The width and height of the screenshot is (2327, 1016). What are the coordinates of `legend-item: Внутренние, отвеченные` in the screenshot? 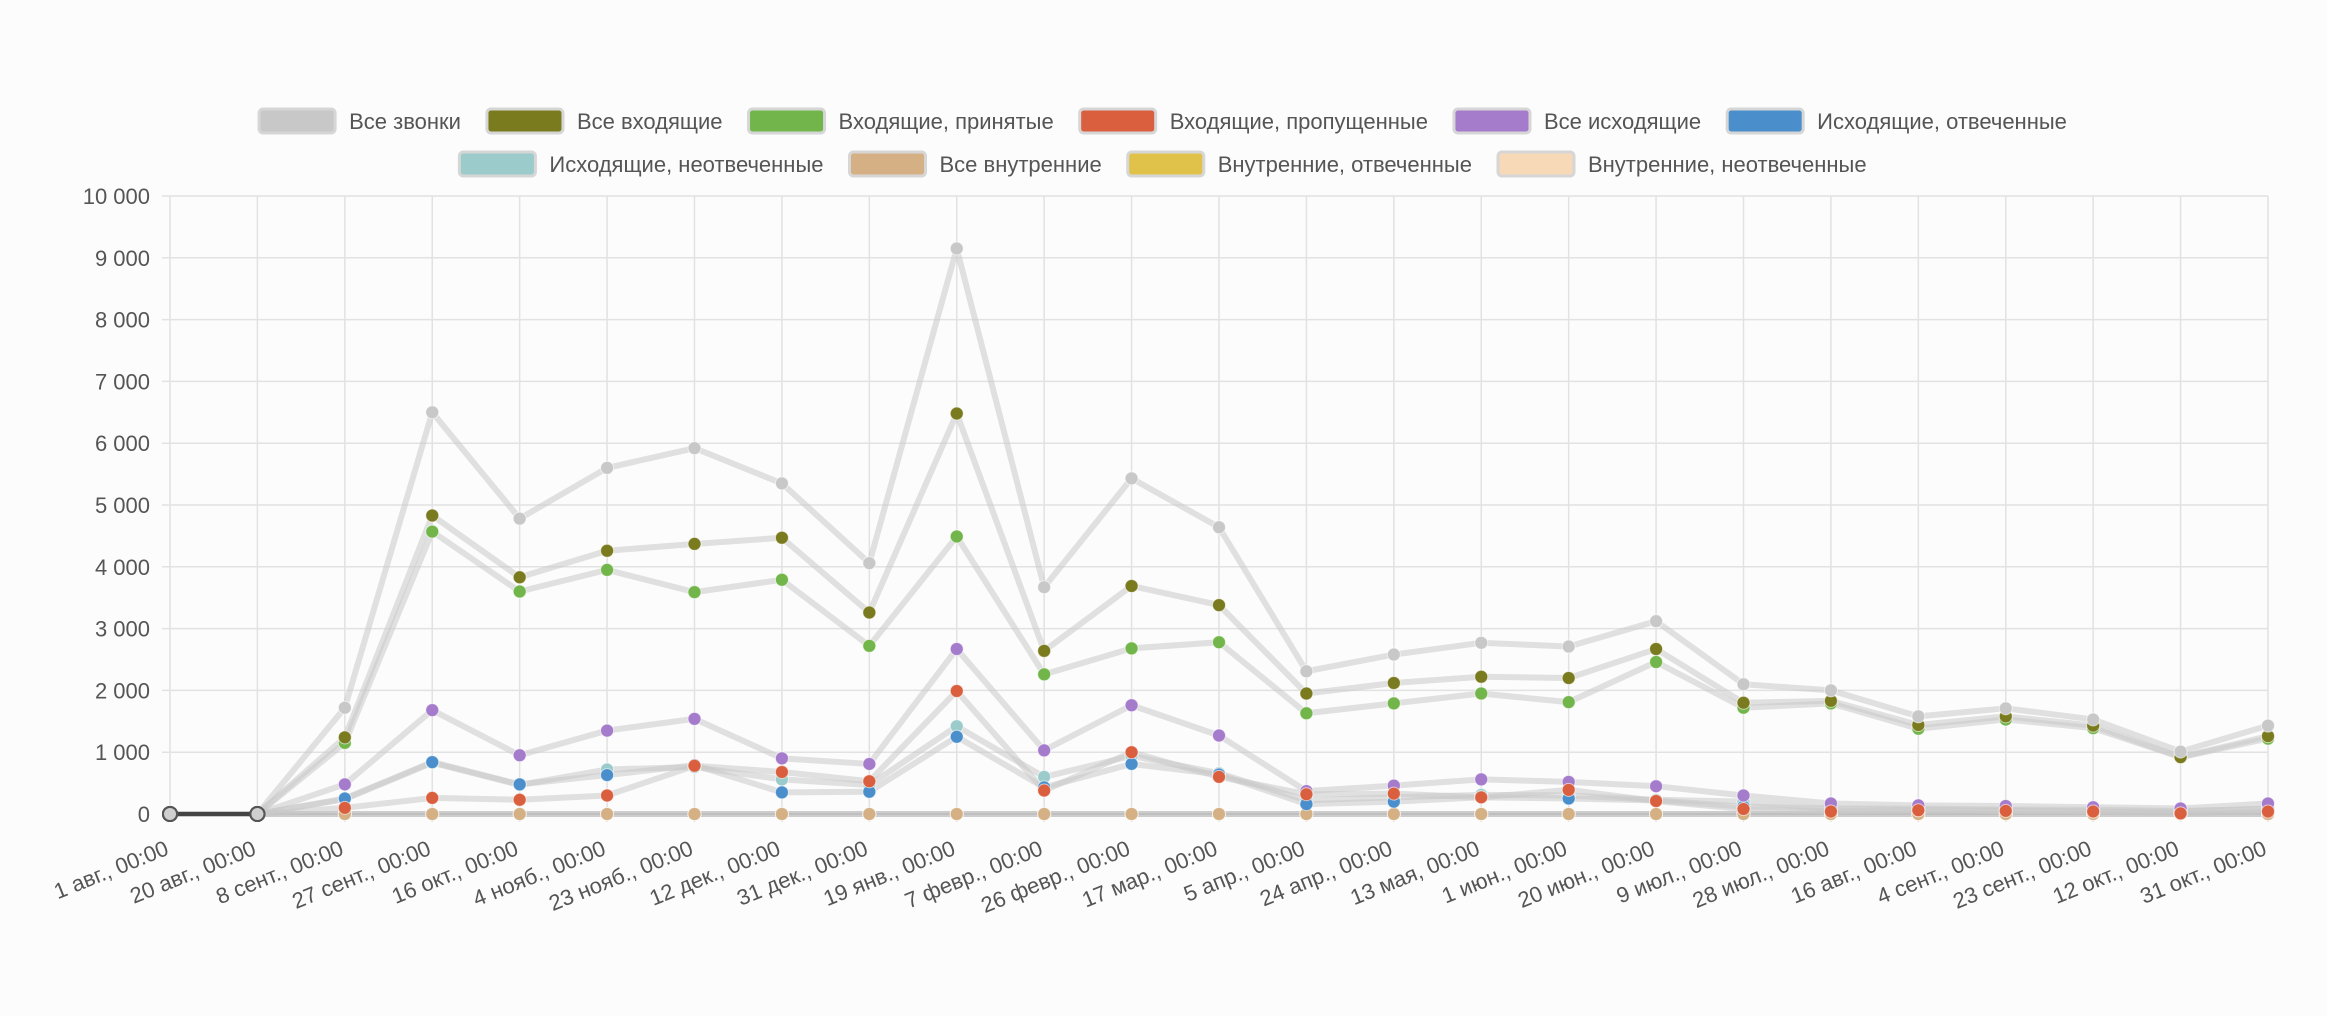 It's located at (1299, 164).